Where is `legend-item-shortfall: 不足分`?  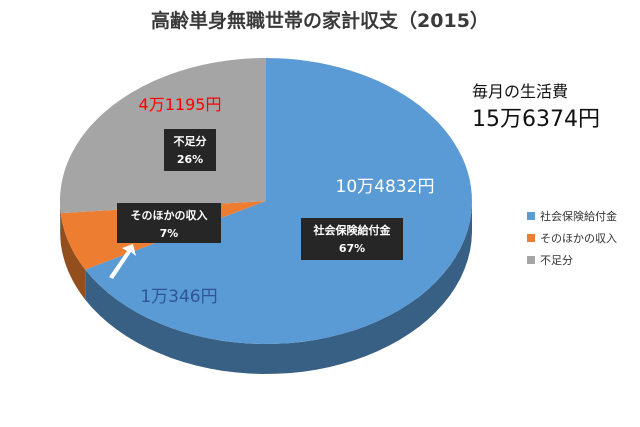 legend-item-shortfall: 不足分 is located at coordinates (572, 260).